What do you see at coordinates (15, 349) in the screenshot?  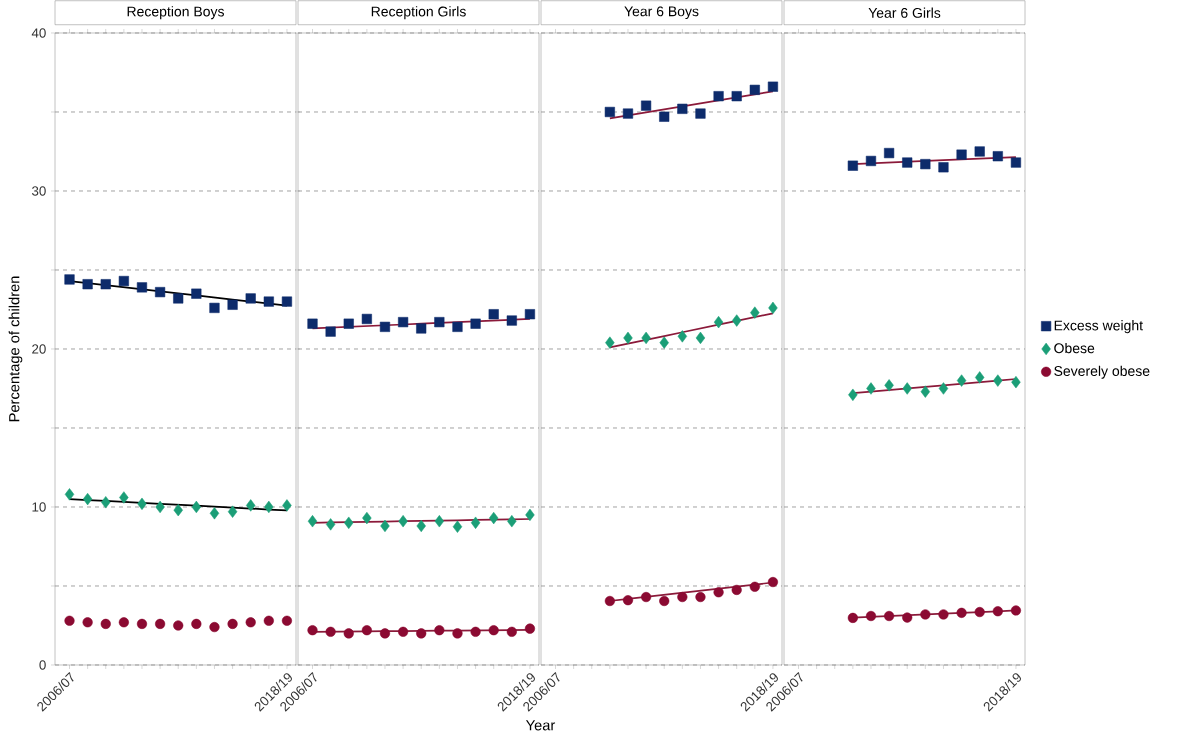 I see `y-axis-title: Percentage of children` at bounding box center [15, 349].